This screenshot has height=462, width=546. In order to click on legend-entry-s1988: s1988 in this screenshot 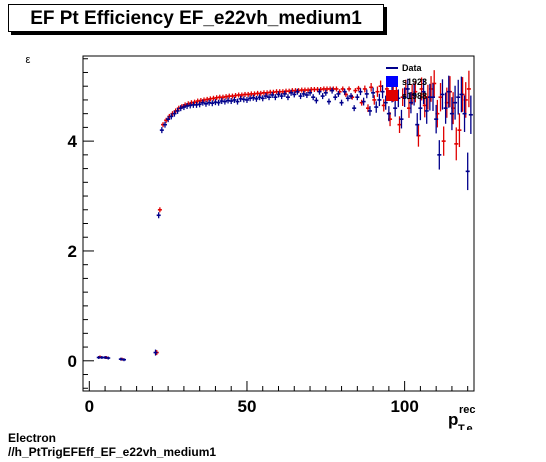, I will do `click(406, 95)`.